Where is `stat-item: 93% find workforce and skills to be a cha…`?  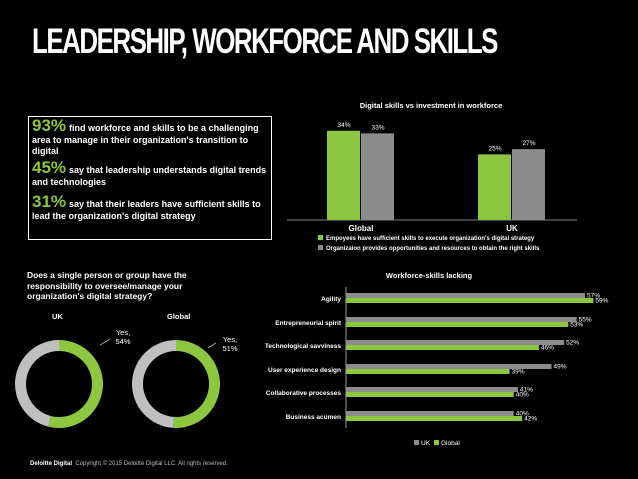 stat-item: 93% find workforce and skills to be a cha… is located at coordinates (152, 137).